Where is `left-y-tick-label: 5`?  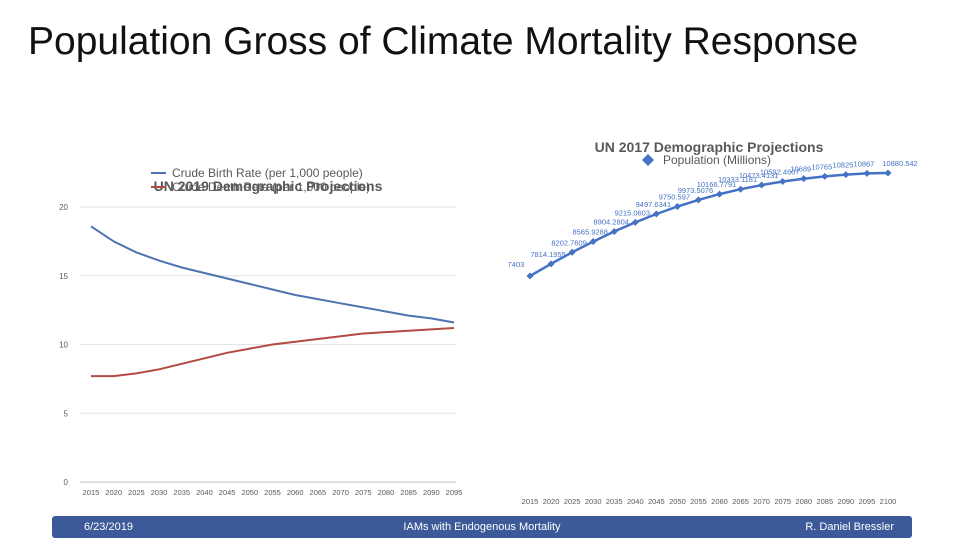 left-y-tick-label: 5 is located at coordinates (66, 413).